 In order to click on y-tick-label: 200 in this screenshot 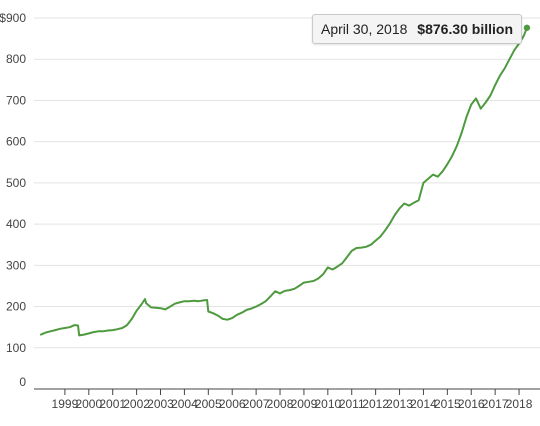, I will do `click(16, 307)`.